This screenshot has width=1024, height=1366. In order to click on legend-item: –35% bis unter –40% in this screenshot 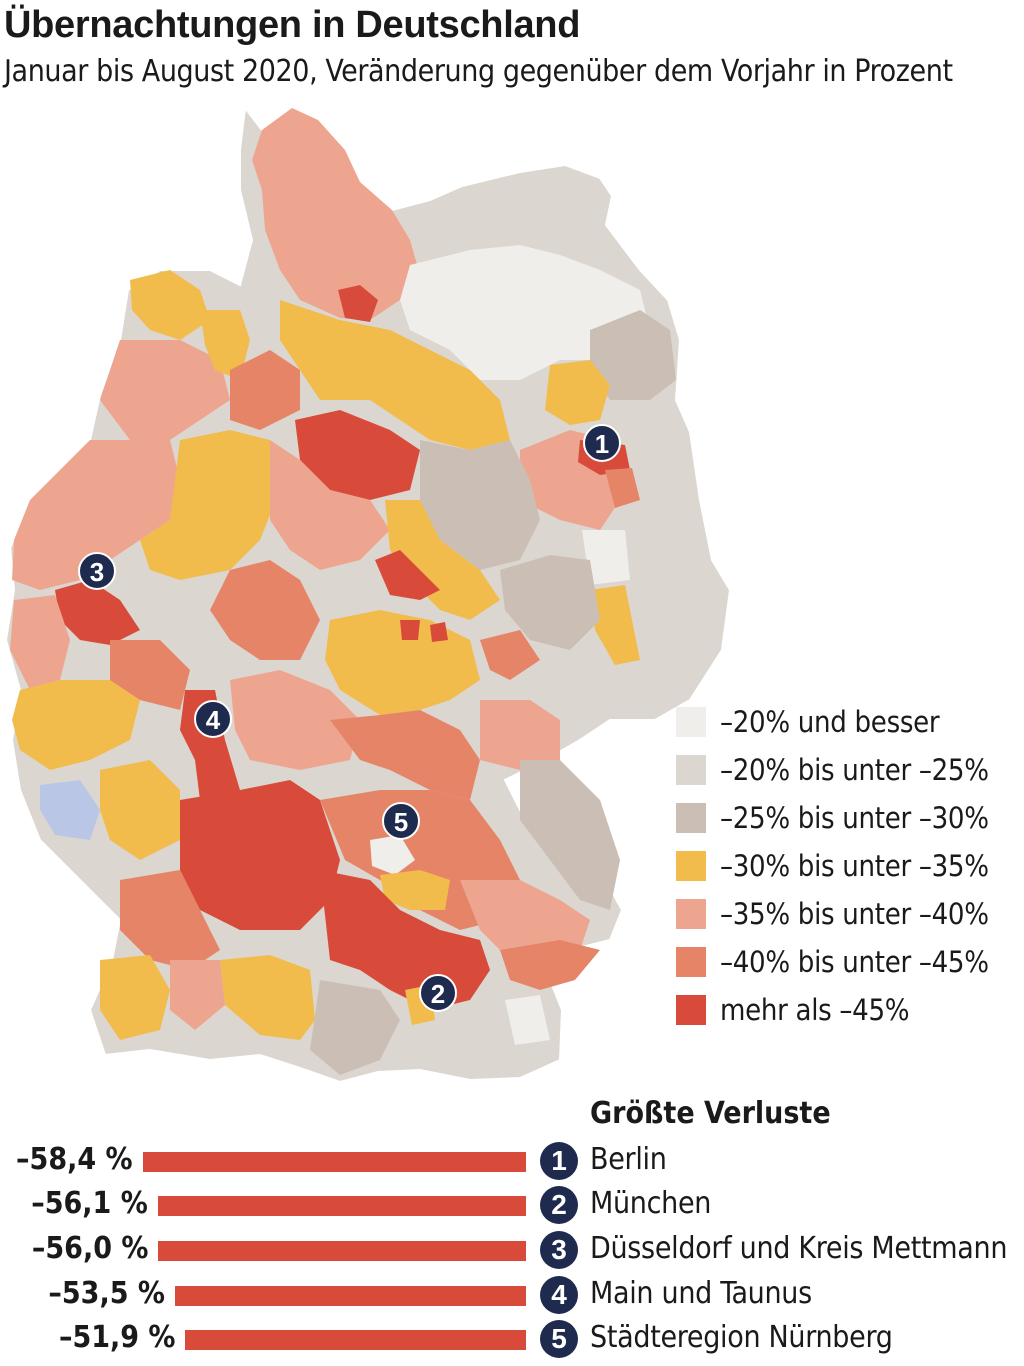, I will do `click(850, 914)`.